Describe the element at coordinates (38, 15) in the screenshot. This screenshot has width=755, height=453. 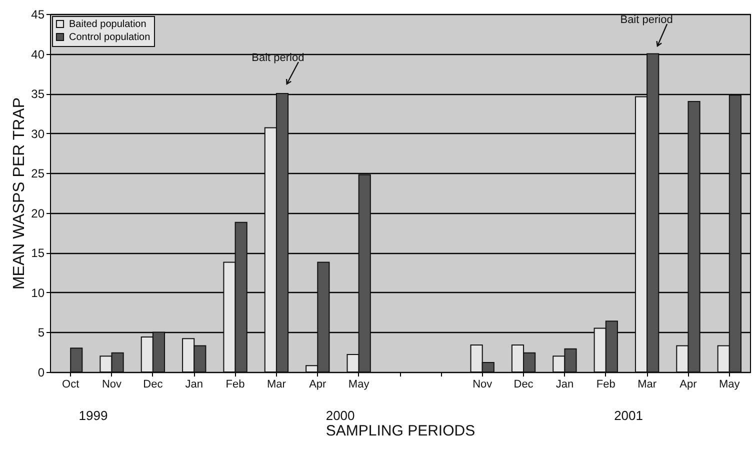
I see `y-tick-label: 45` at that location.